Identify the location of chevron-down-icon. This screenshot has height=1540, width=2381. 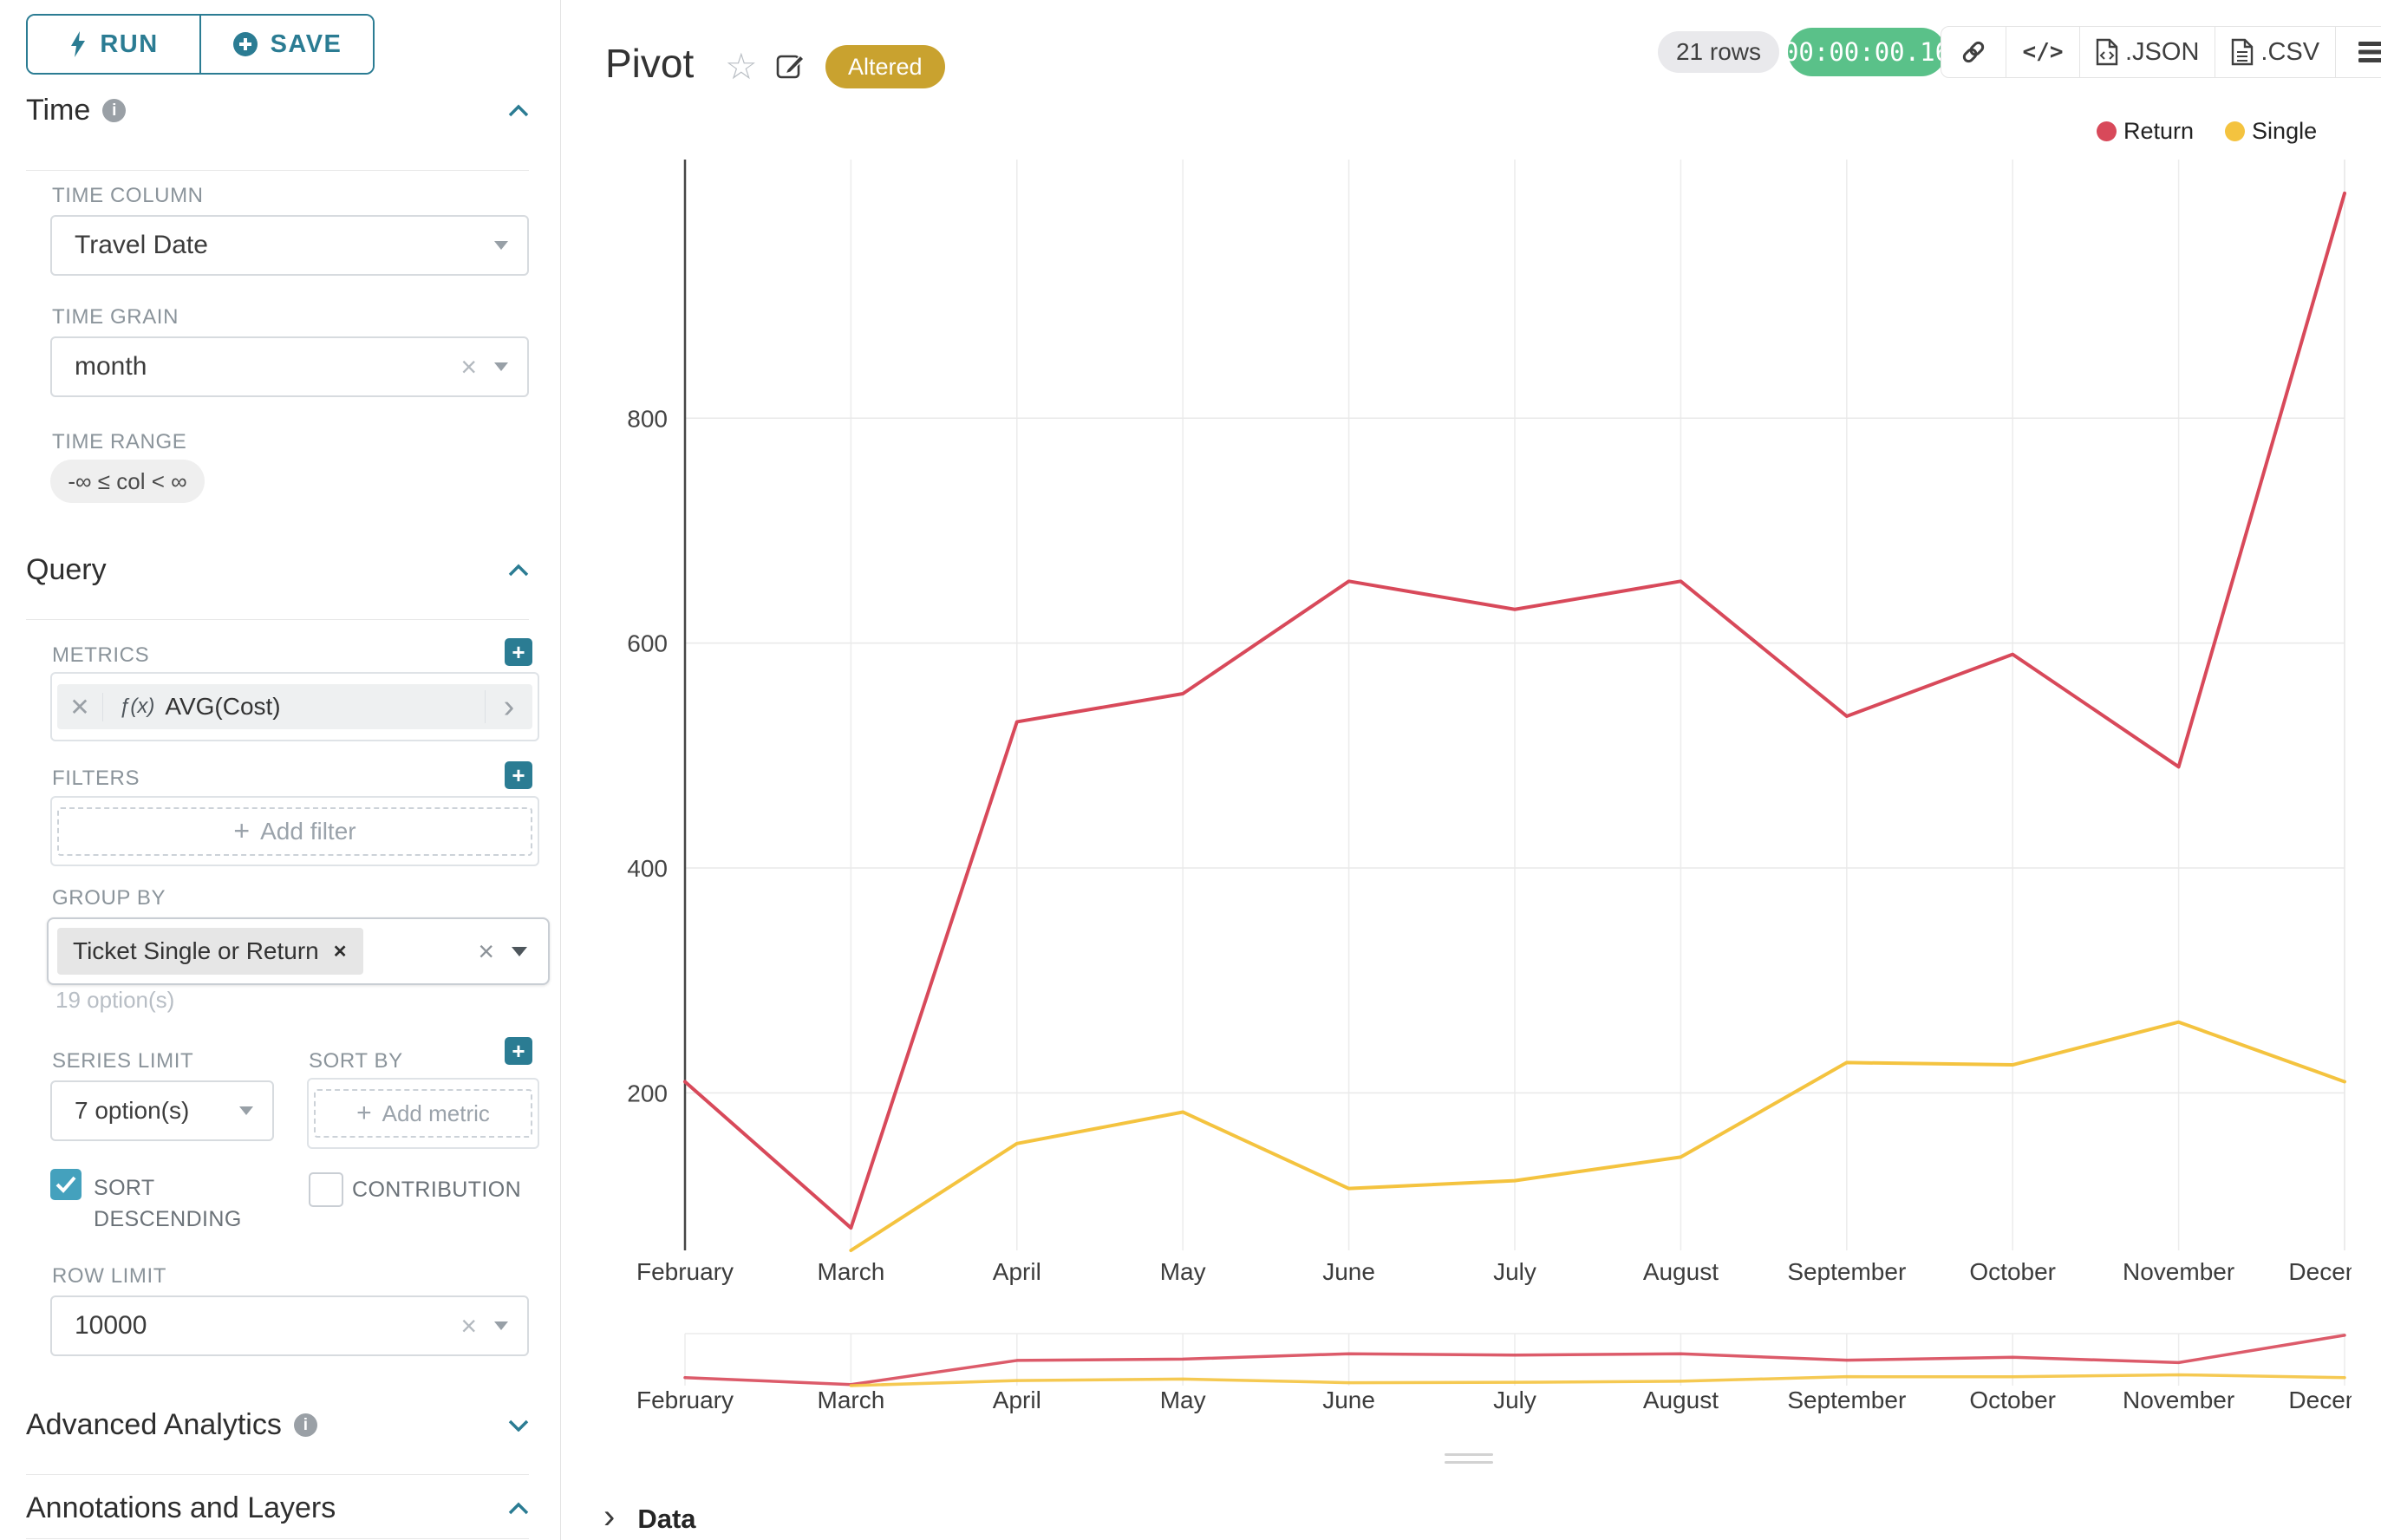
(518, 1425).